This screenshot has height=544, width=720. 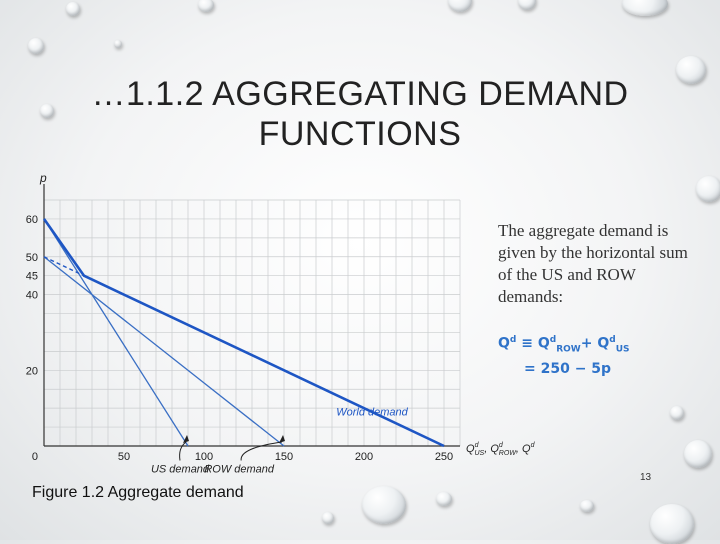 What do you see at coordinates (501, 449) in the screenshot?
I see `x-axis-label: Qd US, Qd ROW, Qd` at bounding box center [501, 449].